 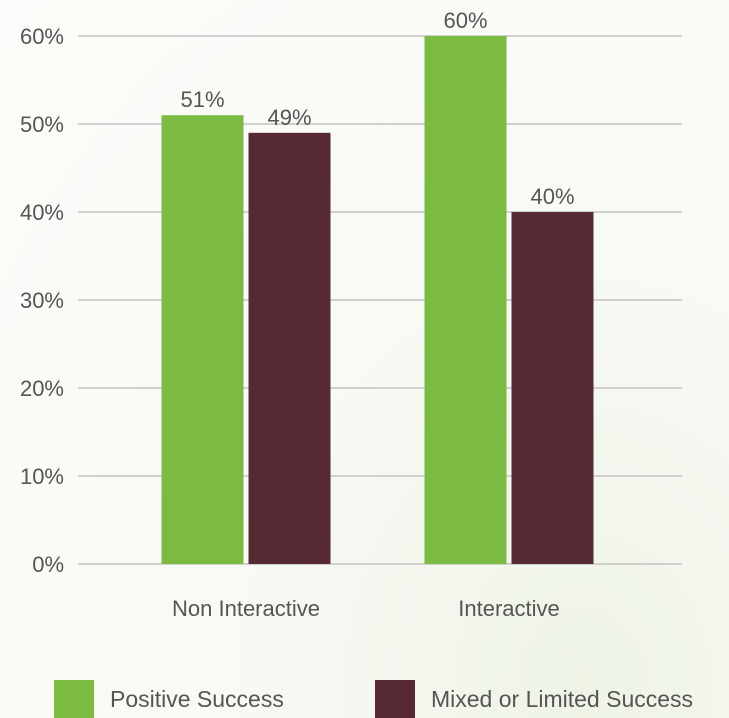 I want to click on legend-item-positive-success: Positive Success, so click(x=169, y=699).